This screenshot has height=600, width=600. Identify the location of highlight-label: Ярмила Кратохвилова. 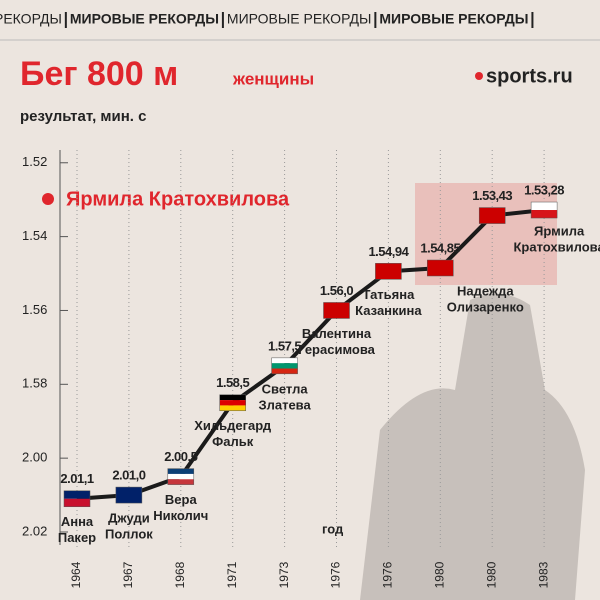
(178, 199).